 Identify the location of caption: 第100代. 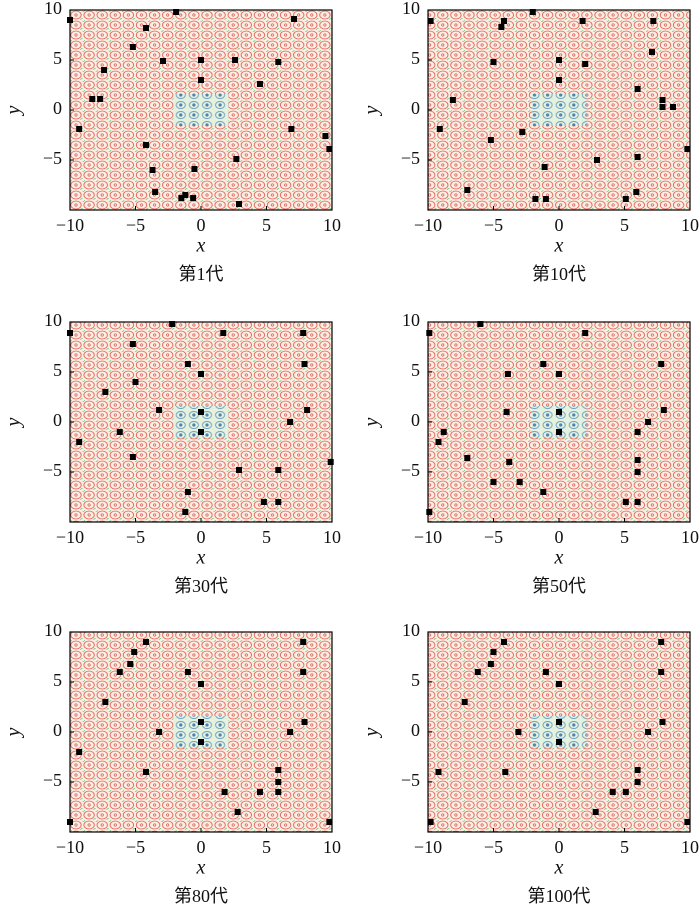
(559, 896).